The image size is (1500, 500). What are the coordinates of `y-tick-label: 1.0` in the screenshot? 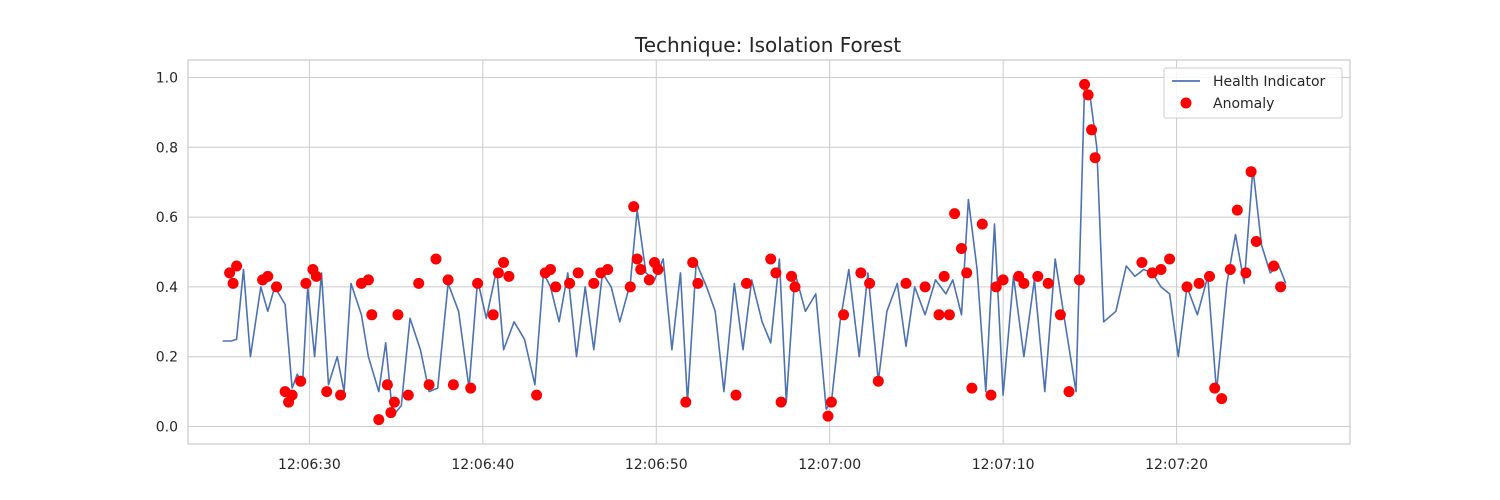 It's located at (167, 78).